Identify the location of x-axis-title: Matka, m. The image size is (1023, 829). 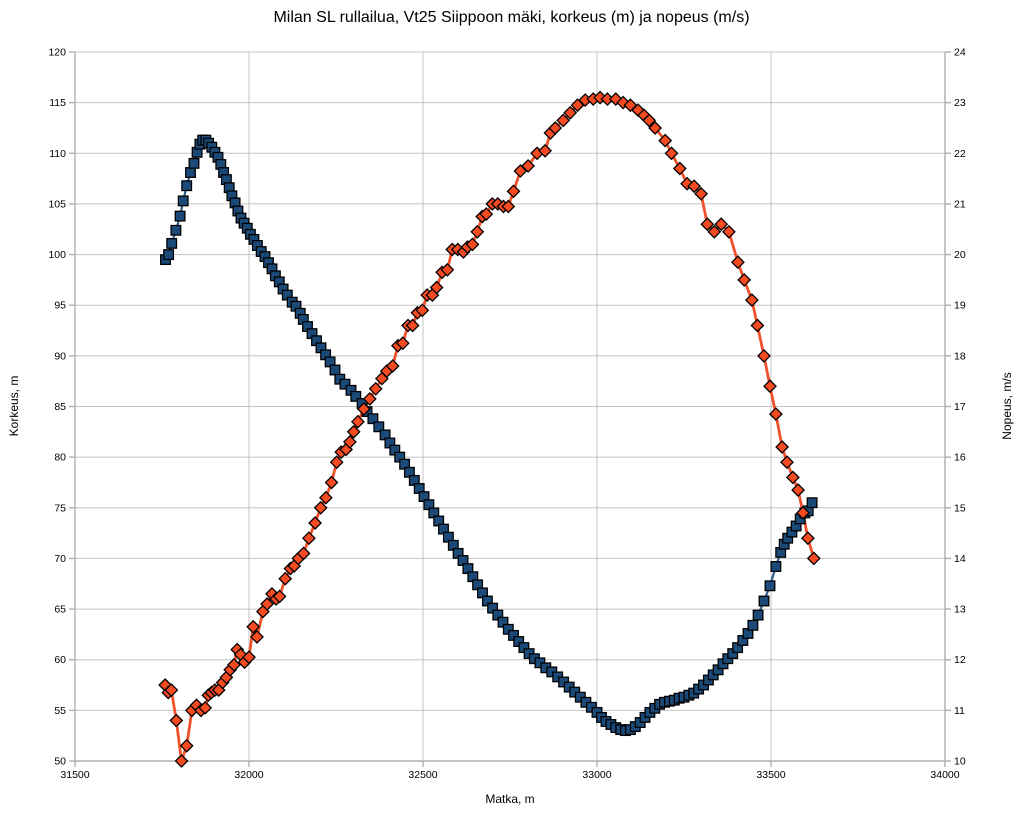
(510, 799).